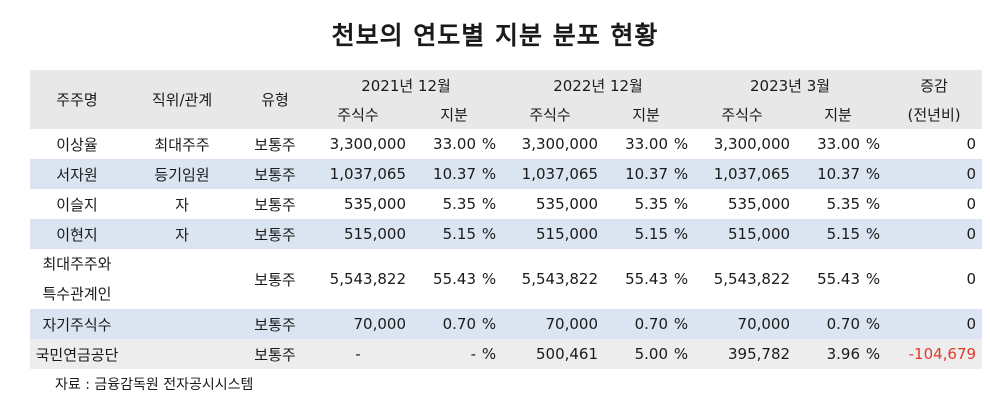 The height and width of the screenshot is (416, 990). I want to click on holder-name-line1: 최대주주와, so click(77, 264).